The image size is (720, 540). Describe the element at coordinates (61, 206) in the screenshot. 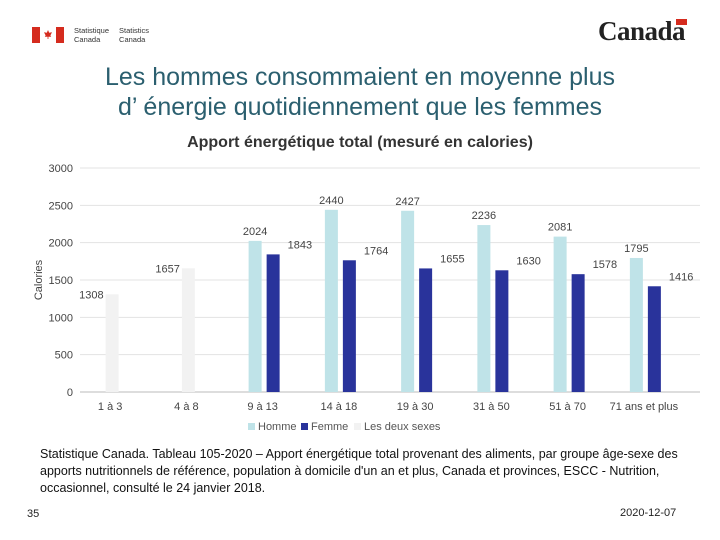

I see `y-tick-label: 2500` at that location.